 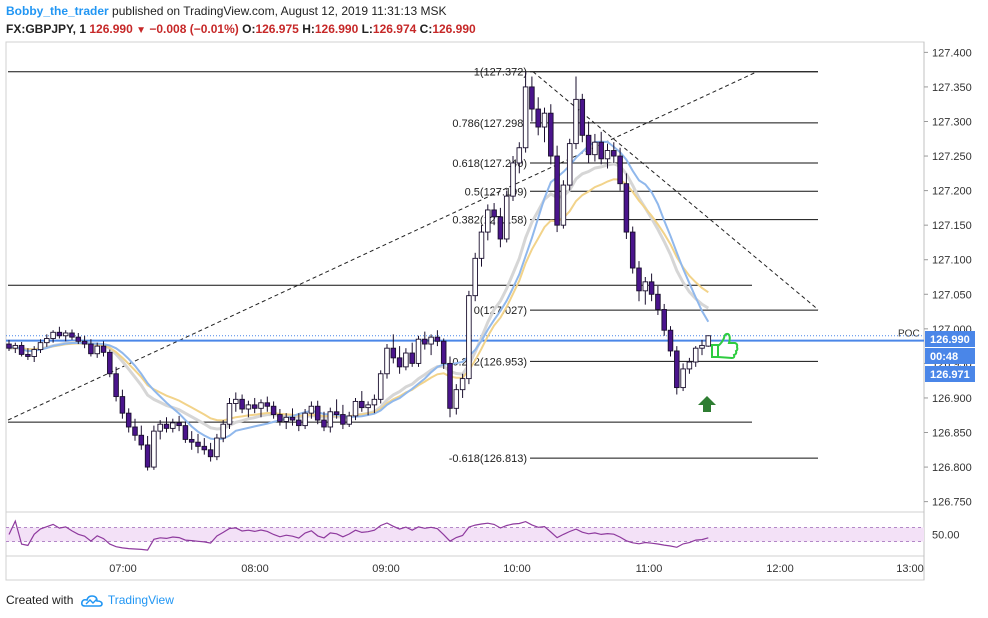 What do you see at coordinates (725, 346) in the screenshot?
I see `thumbs-up-icon` at bounding box center [725, 346].